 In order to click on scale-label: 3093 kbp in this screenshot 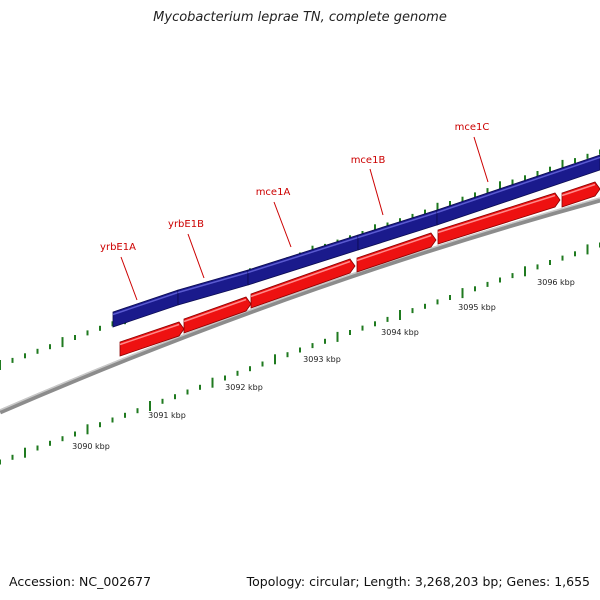, I will do `click(322, 359)`.